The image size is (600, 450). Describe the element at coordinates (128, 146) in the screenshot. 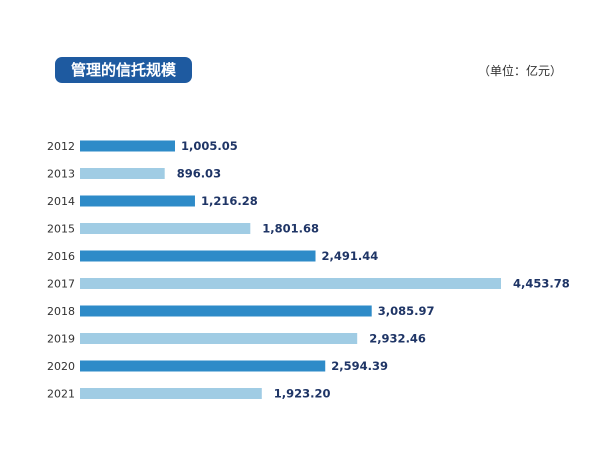

I see `bar-2012` at that location.